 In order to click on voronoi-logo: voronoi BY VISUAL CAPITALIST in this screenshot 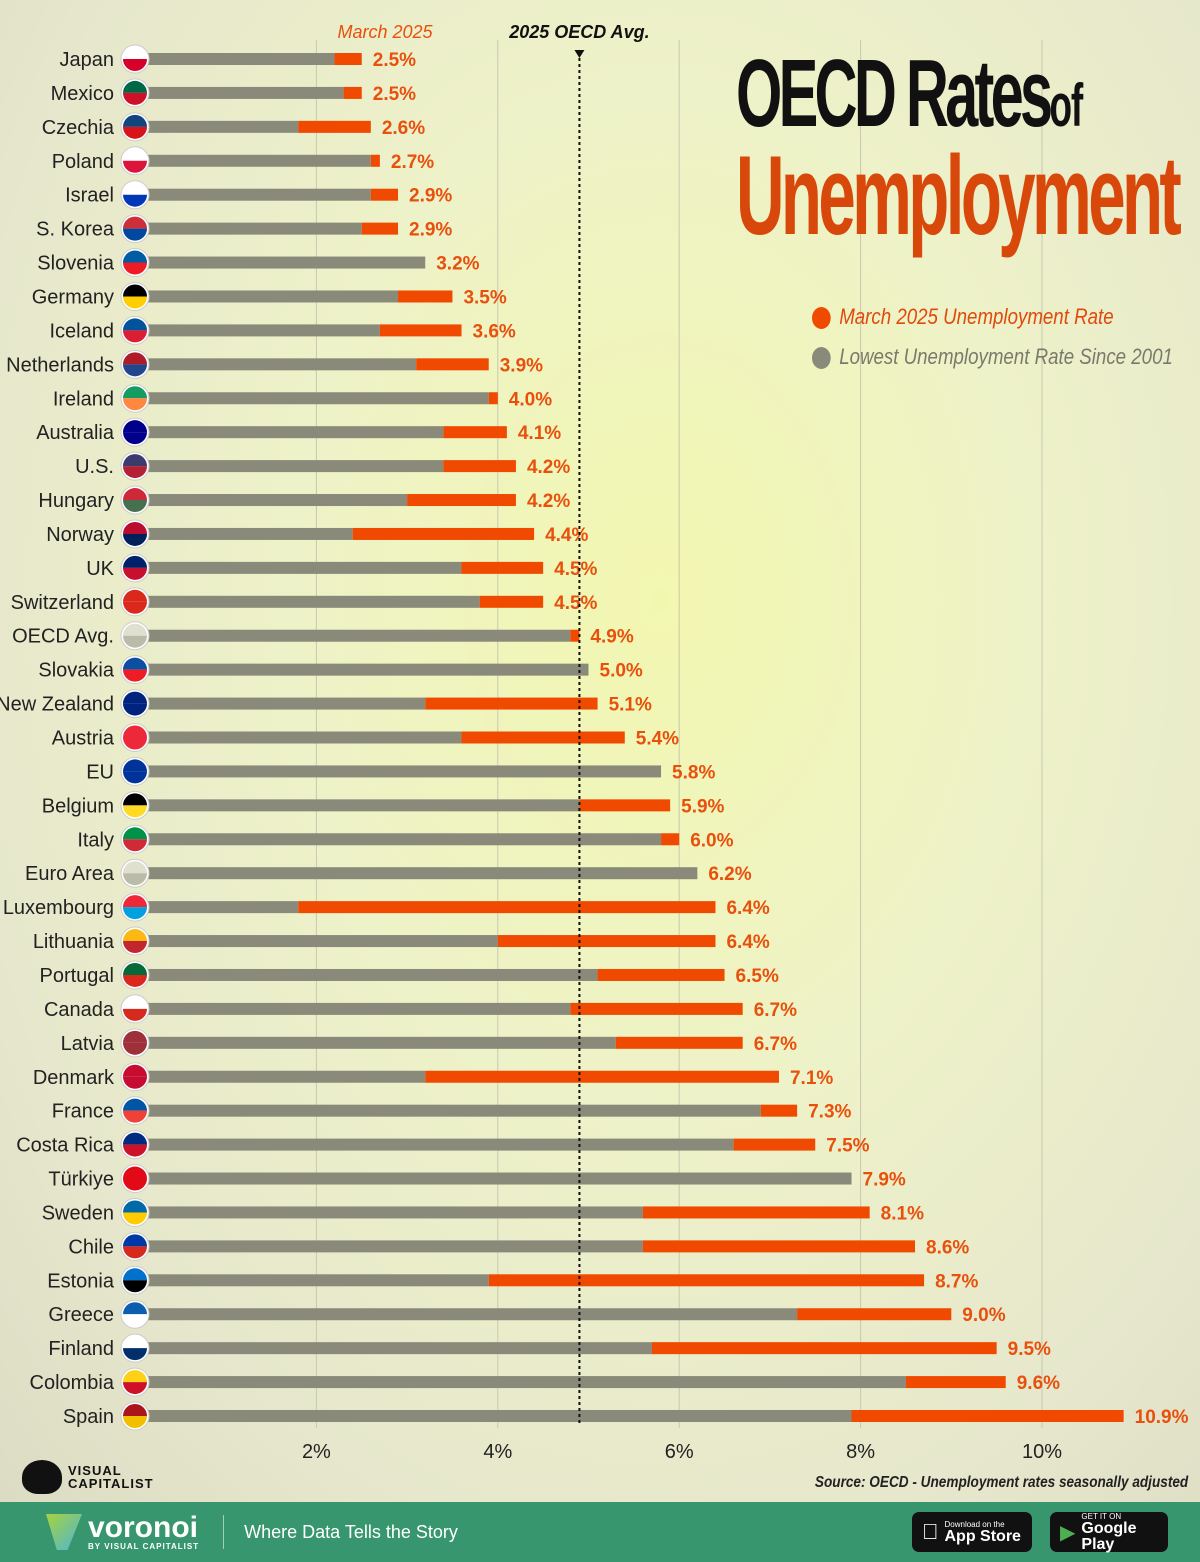, I will do `click(122, 1530)`.